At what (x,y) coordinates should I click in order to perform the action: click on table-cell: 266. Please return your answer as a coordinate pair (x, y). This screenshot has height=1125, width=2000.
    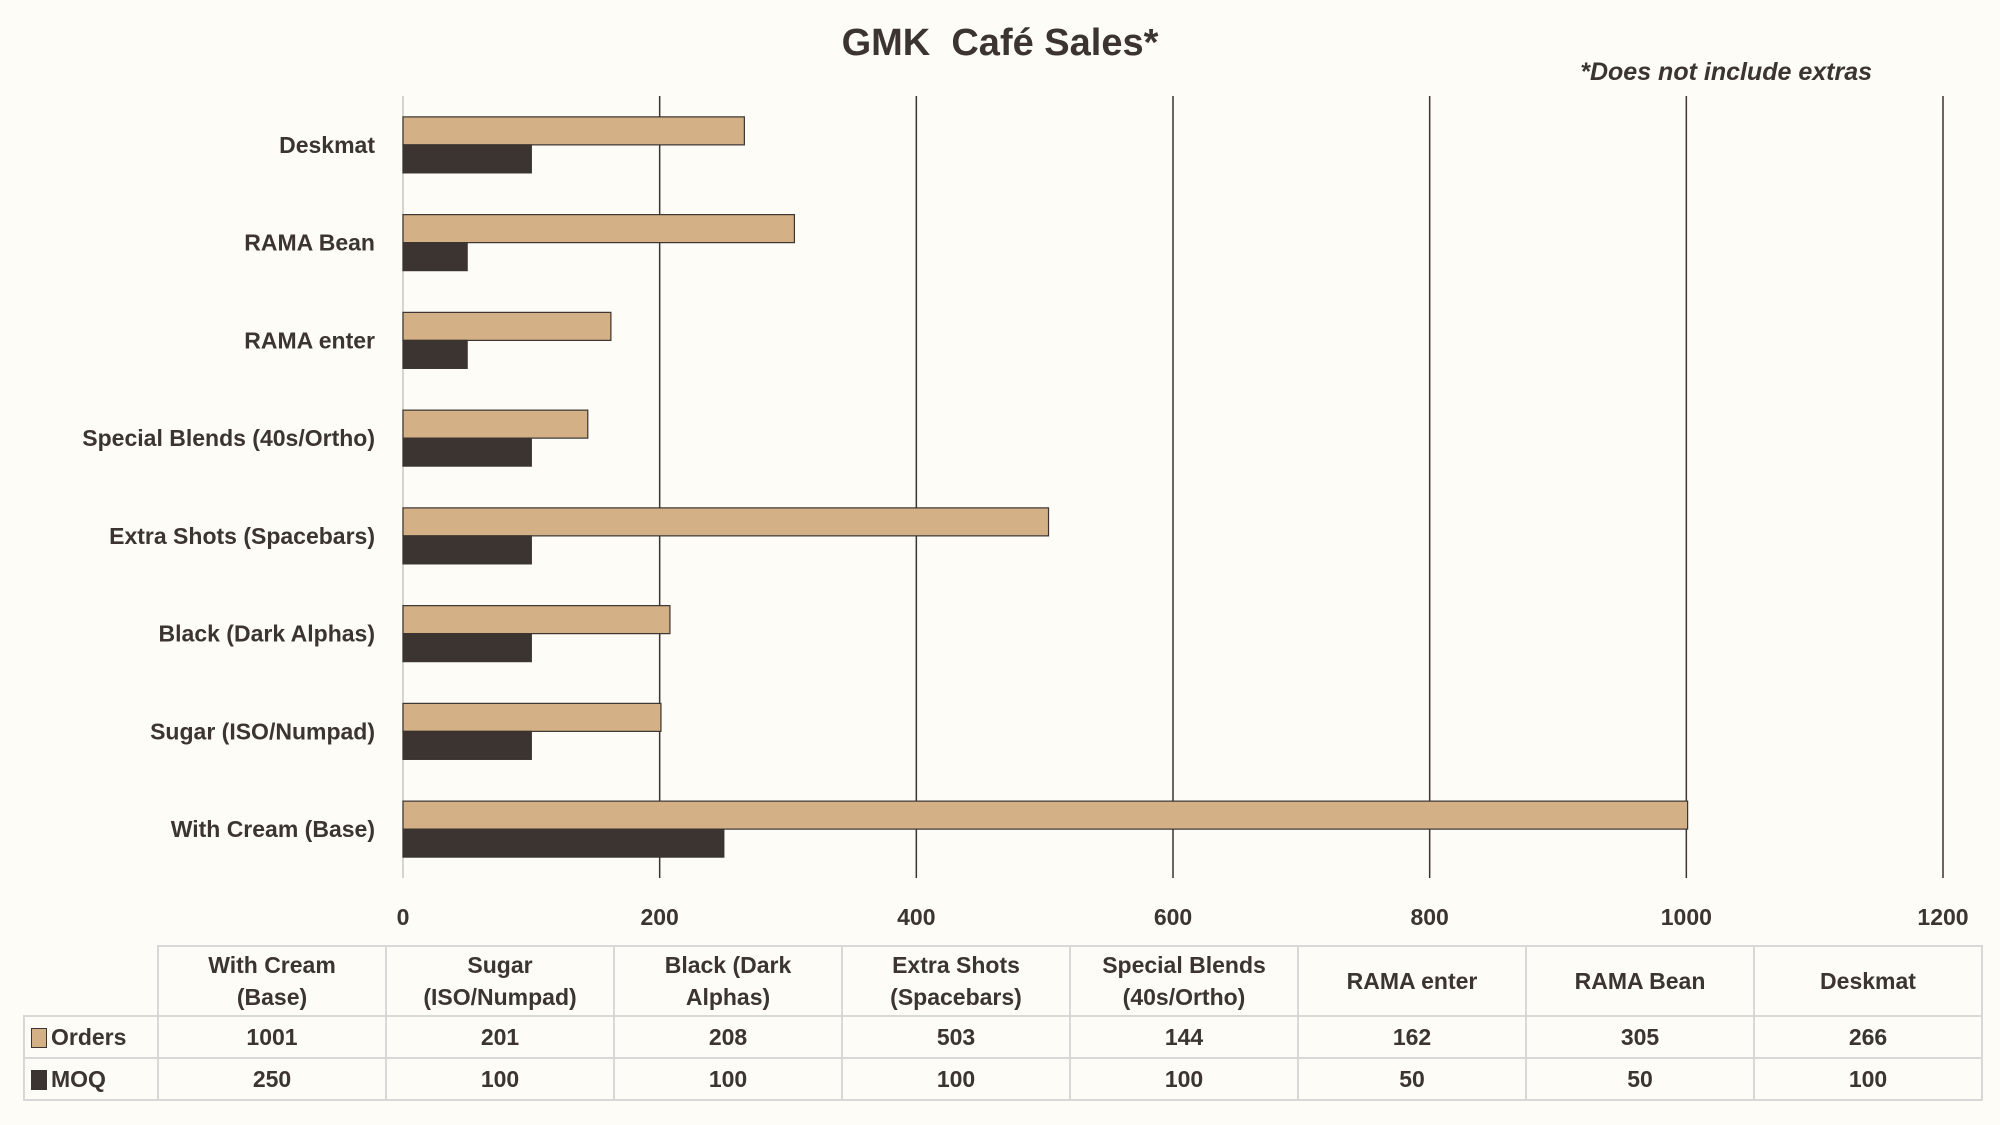
    Looking at the image, I should click on (1868, 1037).